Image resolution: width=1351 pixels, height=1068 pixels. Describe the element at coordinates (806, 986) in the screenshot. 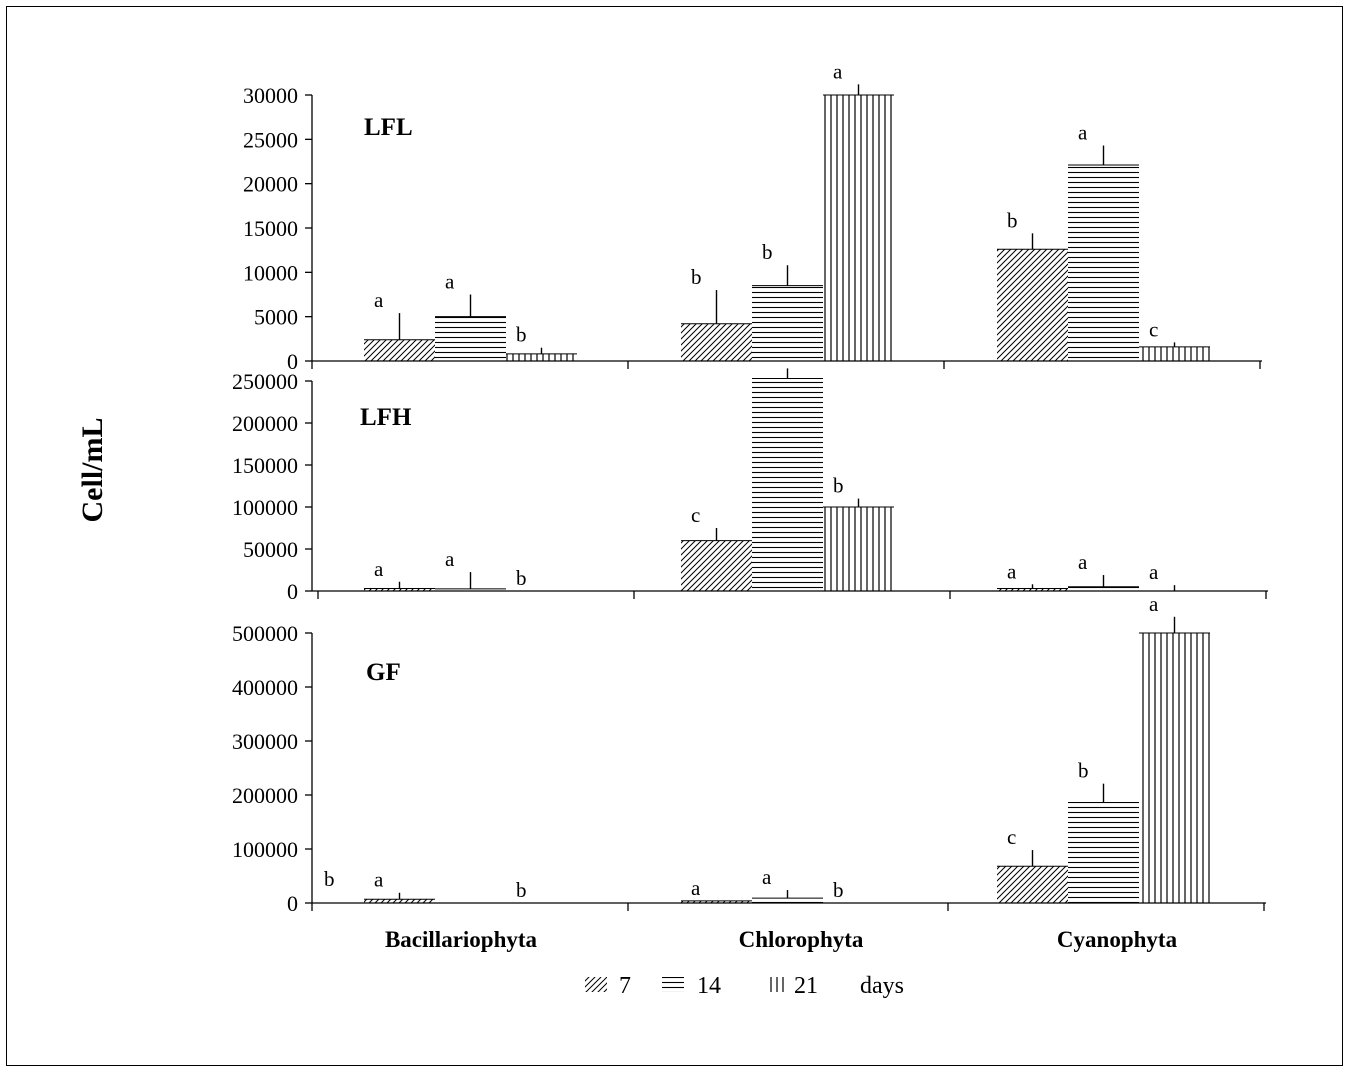

I see `legend-entry: 21` at that location.